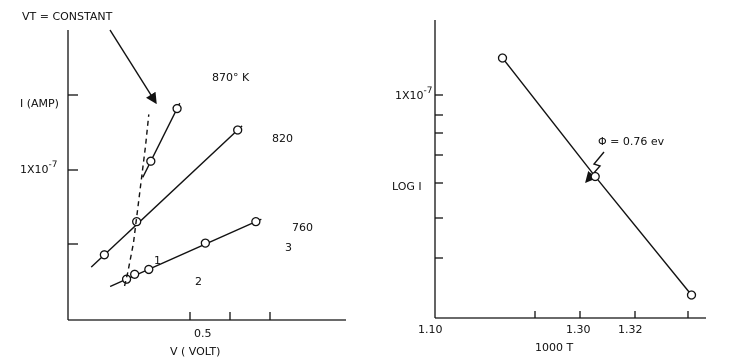 The width and height of the screenshot is (730, 361). What do you see at coordinates (288, 247) in the screenshot?
I see `point-label-3: 3` at bounding box center [288, 247].